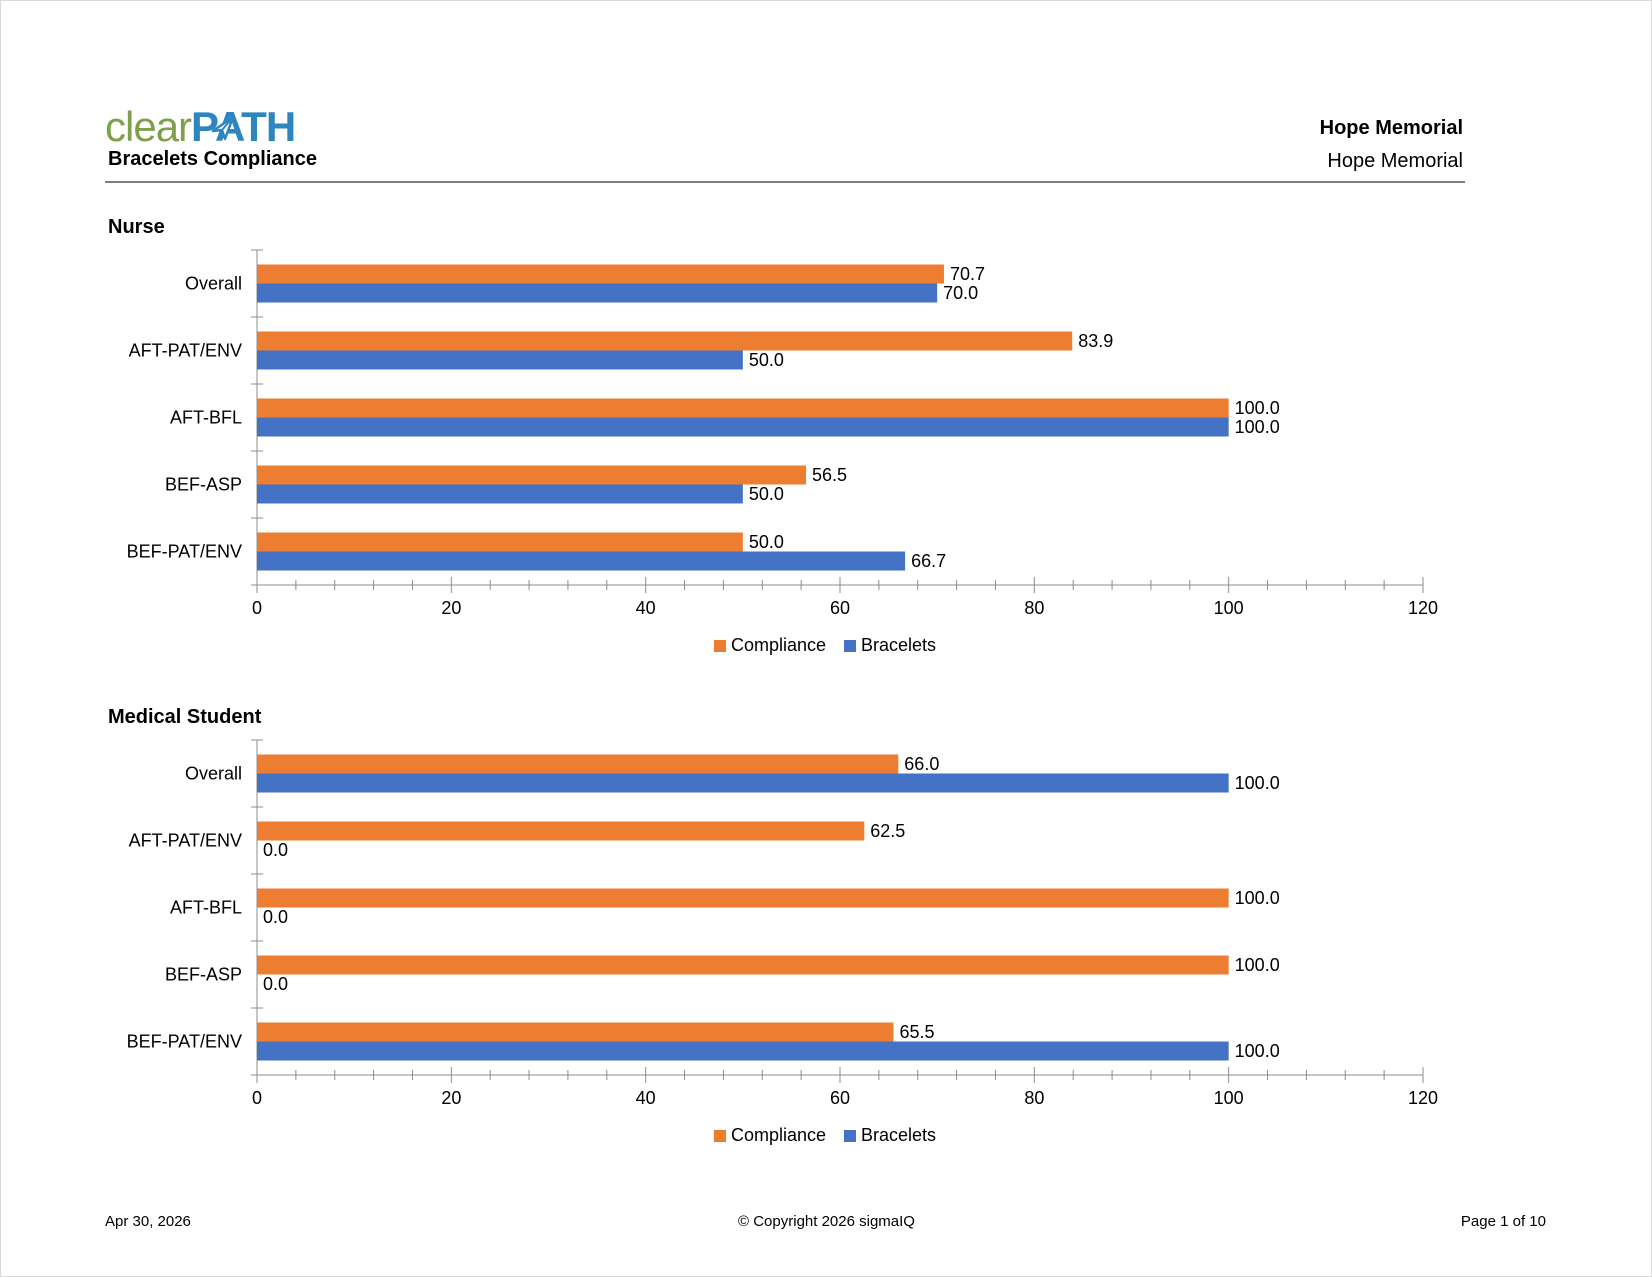  I want to click on nurse-chart-title: Nurse, so click(136, 227).